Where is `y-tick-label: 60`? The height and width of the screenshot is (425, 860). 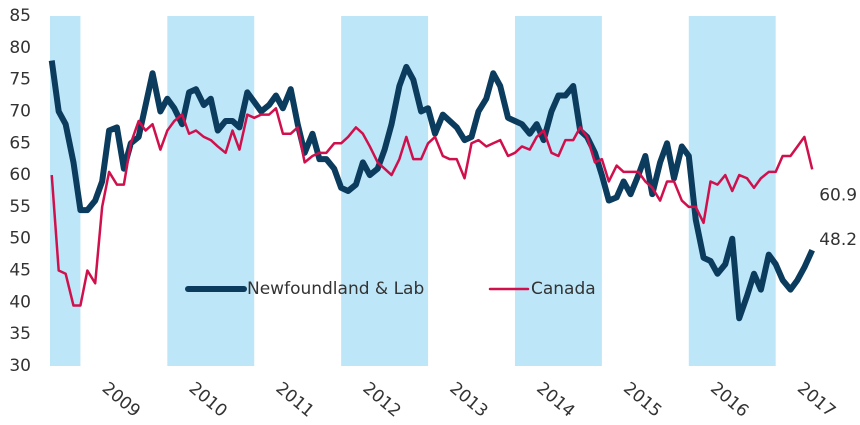
y-tick-label: 60 is located at coordinates (20, 175).